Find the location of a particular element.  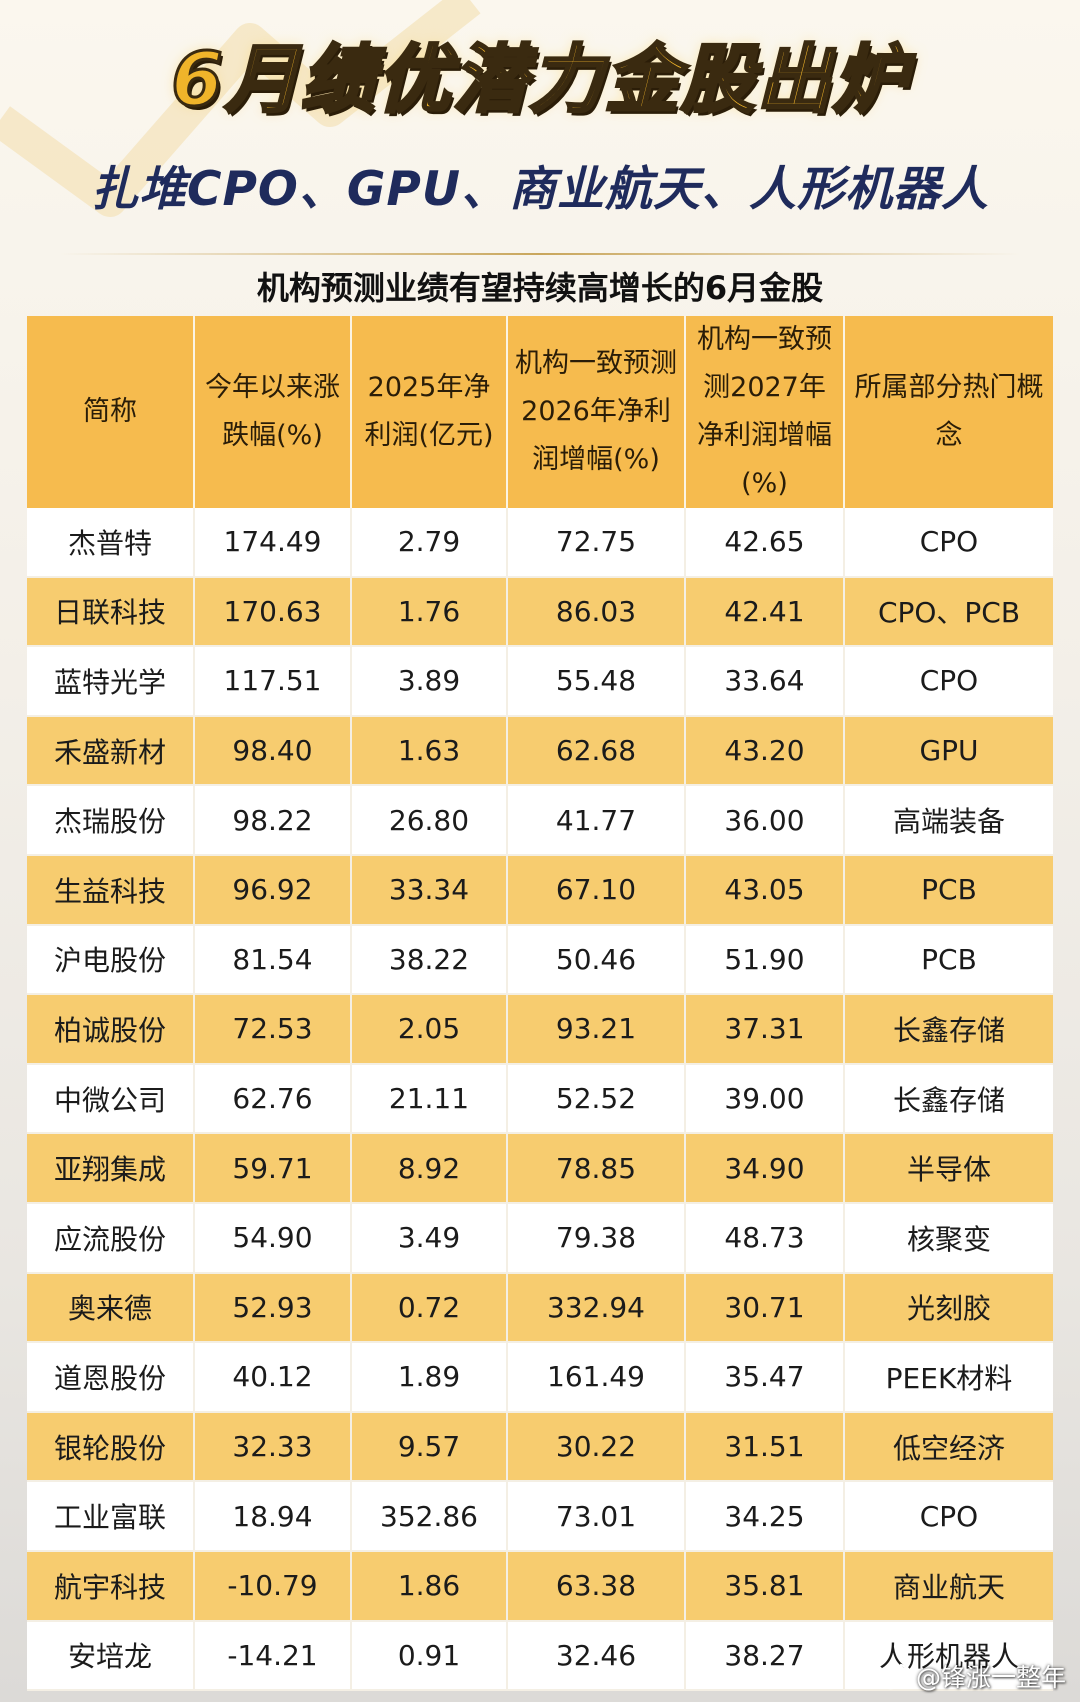

stock-name-cell: 工业富联 is located at coordinates (111, 1516).